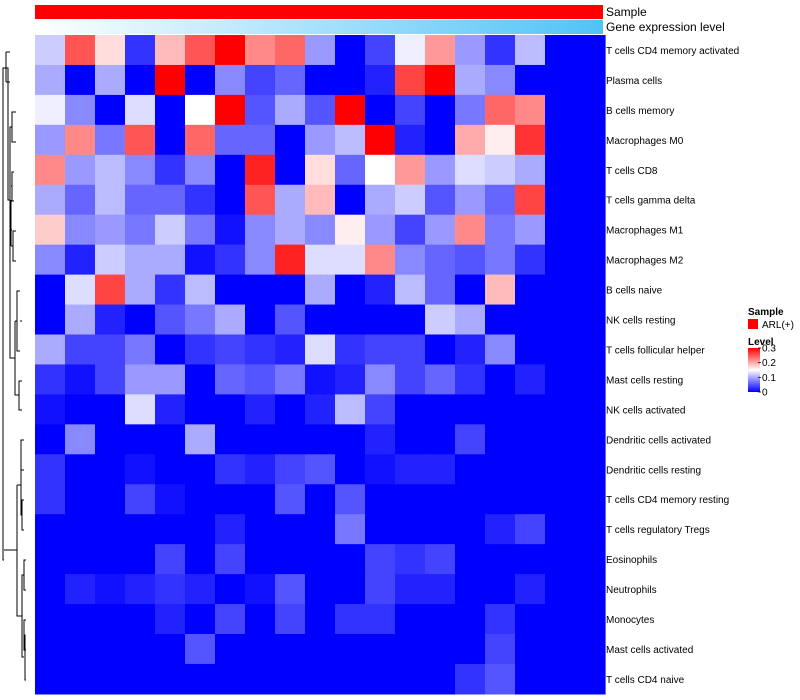 This screenshot has height=700, width=800. I want to click on gene-expression-annotation-bar, so click(319, 27).